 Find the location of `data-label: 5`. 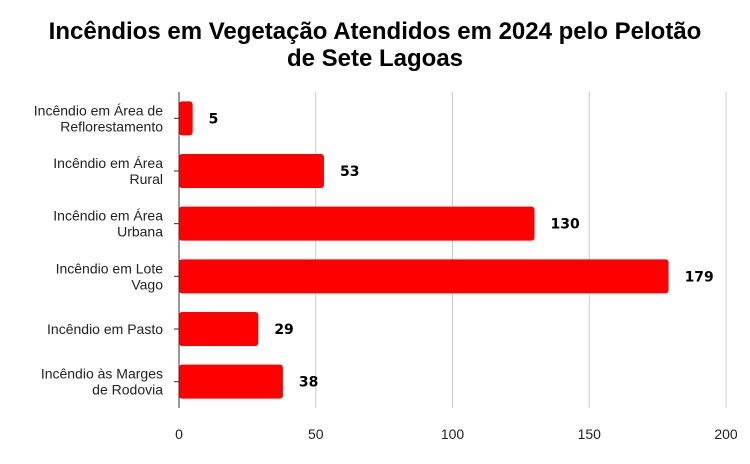

data-label: 5 is located at coordinates (214, 119).